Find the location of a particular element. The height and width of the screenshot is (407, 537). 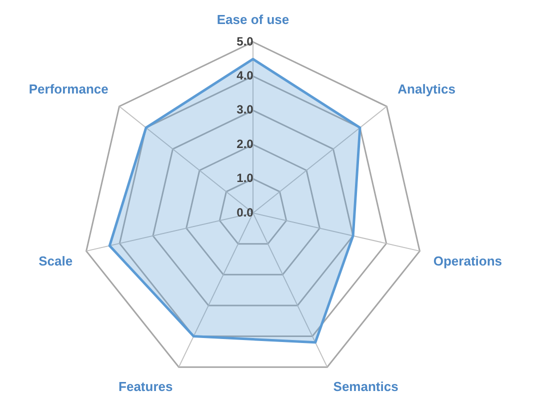

spoke-label: Operations is located at coordinates (467, 261).